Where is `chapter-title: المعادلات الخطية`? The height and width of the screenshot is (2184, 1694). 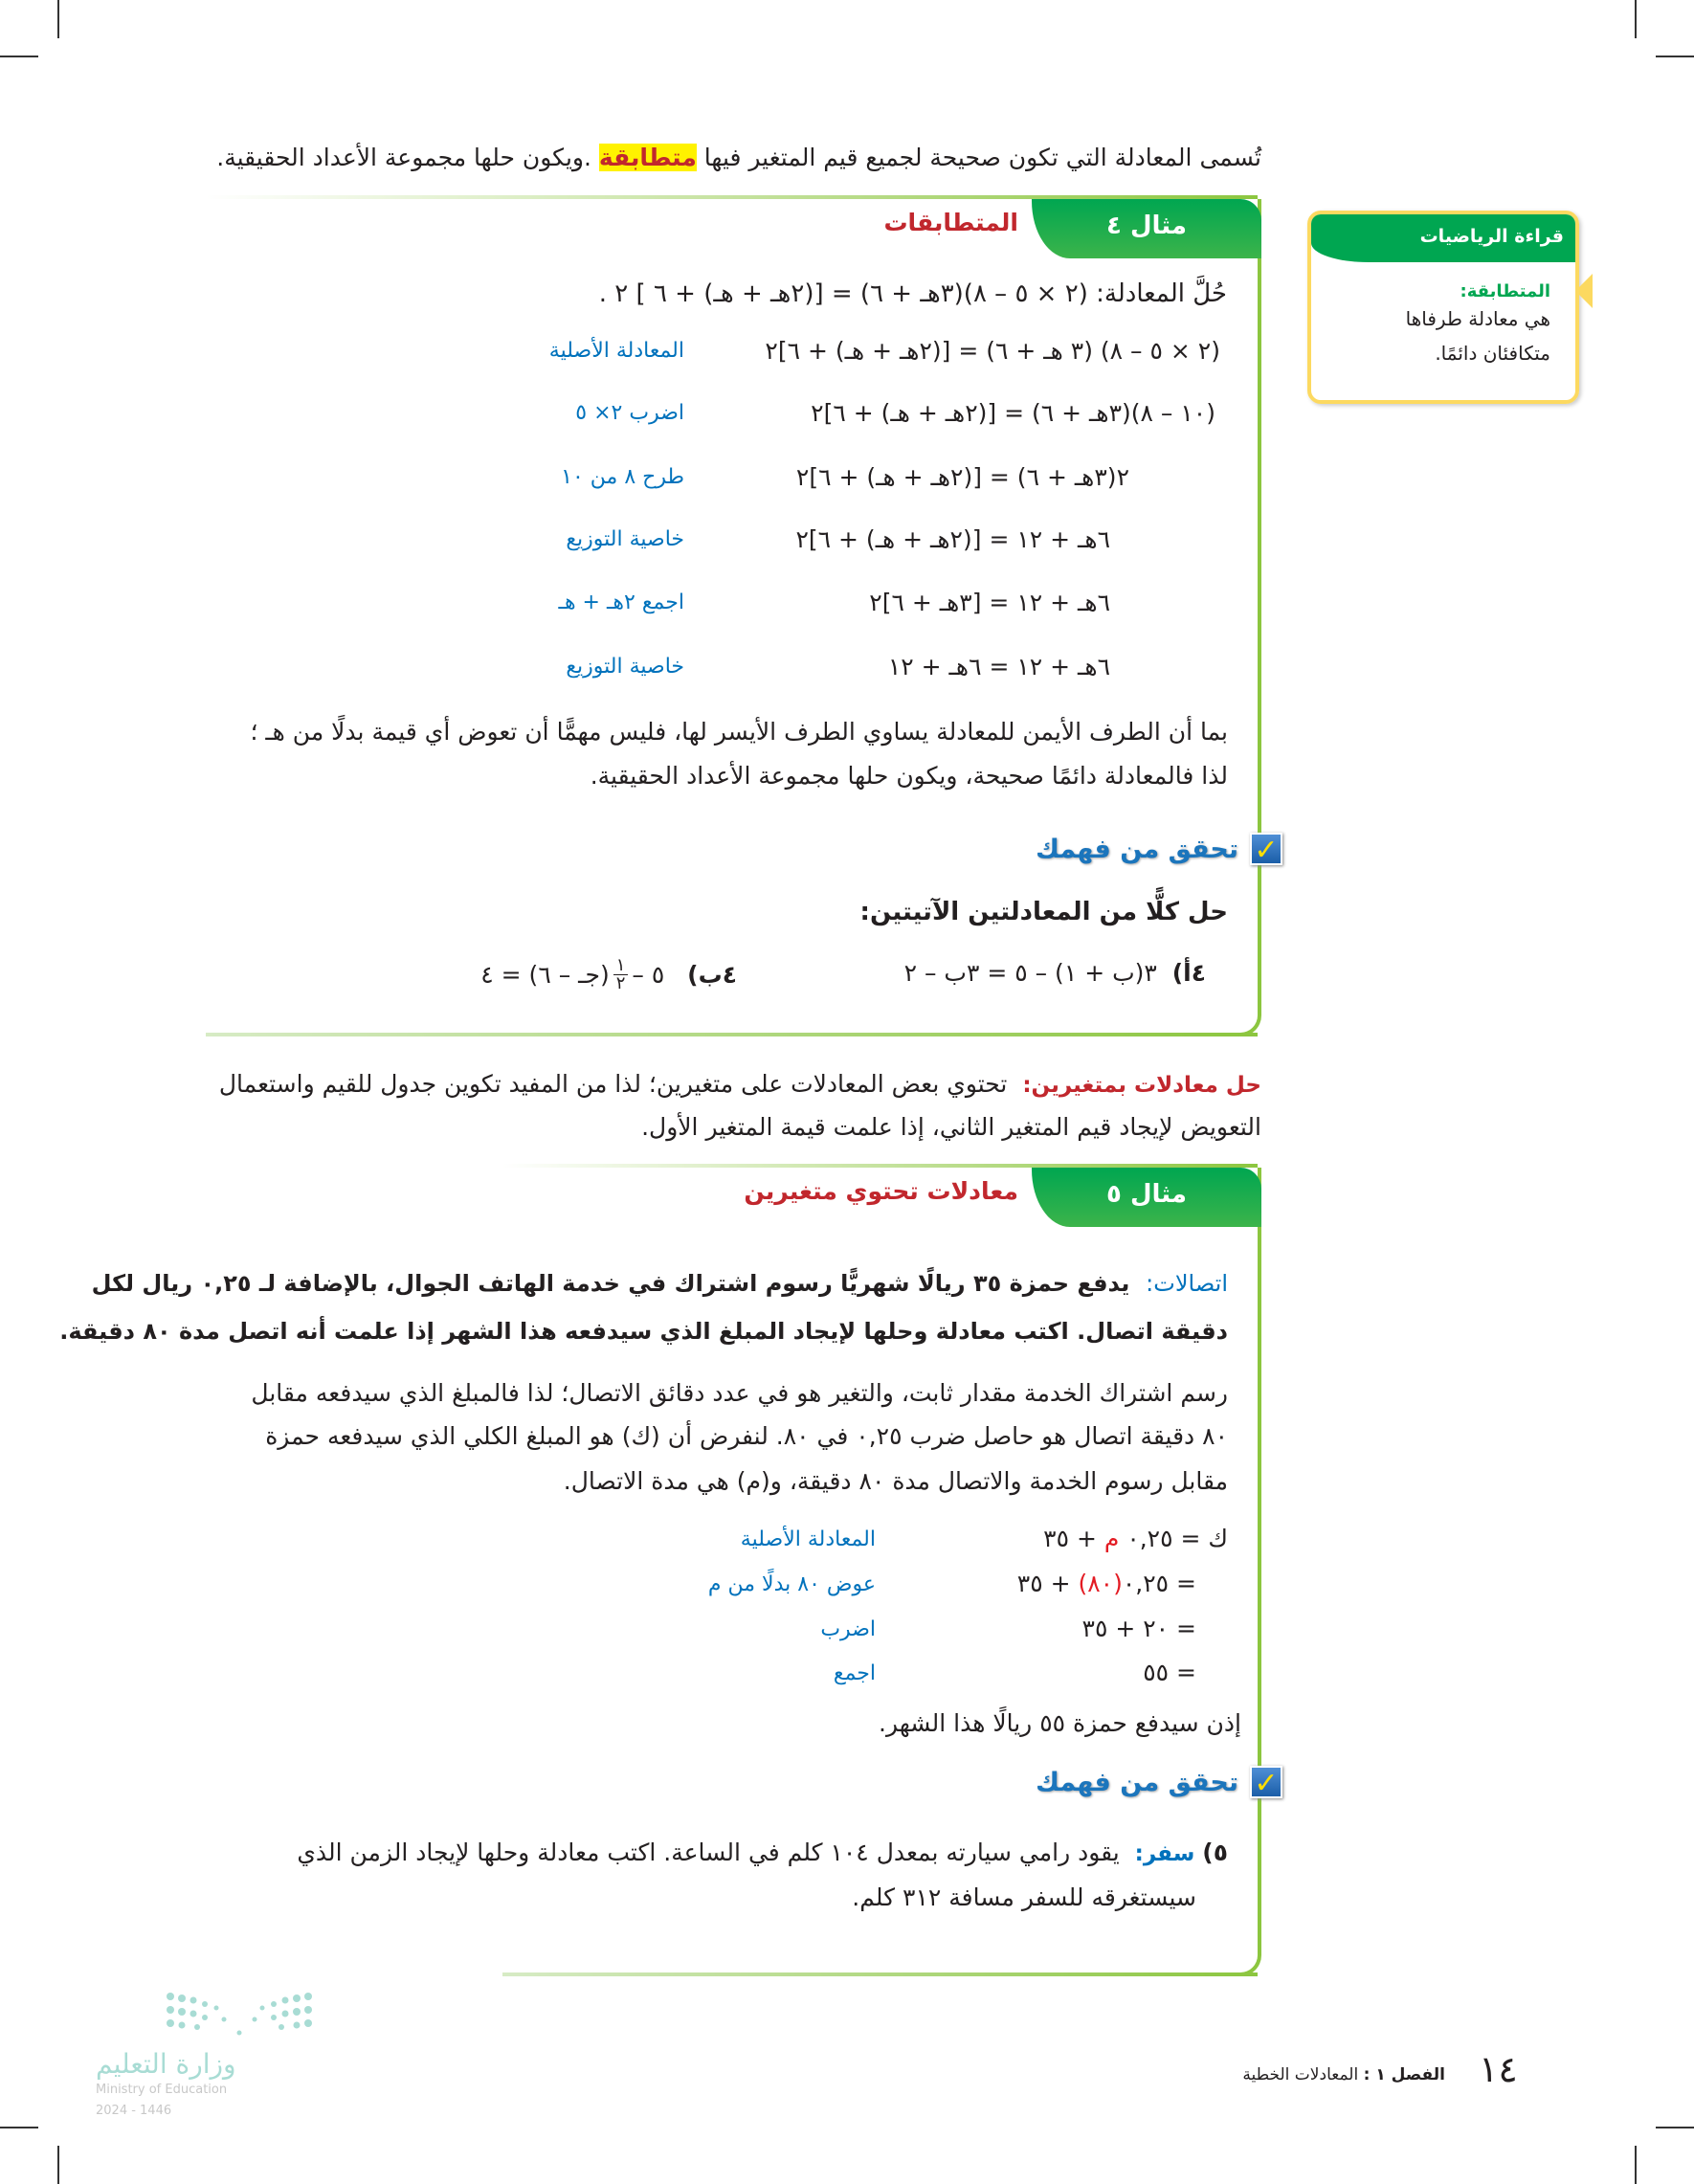
chapter-title: المعادلات الخطية is located at coordinates (1300, 2074).